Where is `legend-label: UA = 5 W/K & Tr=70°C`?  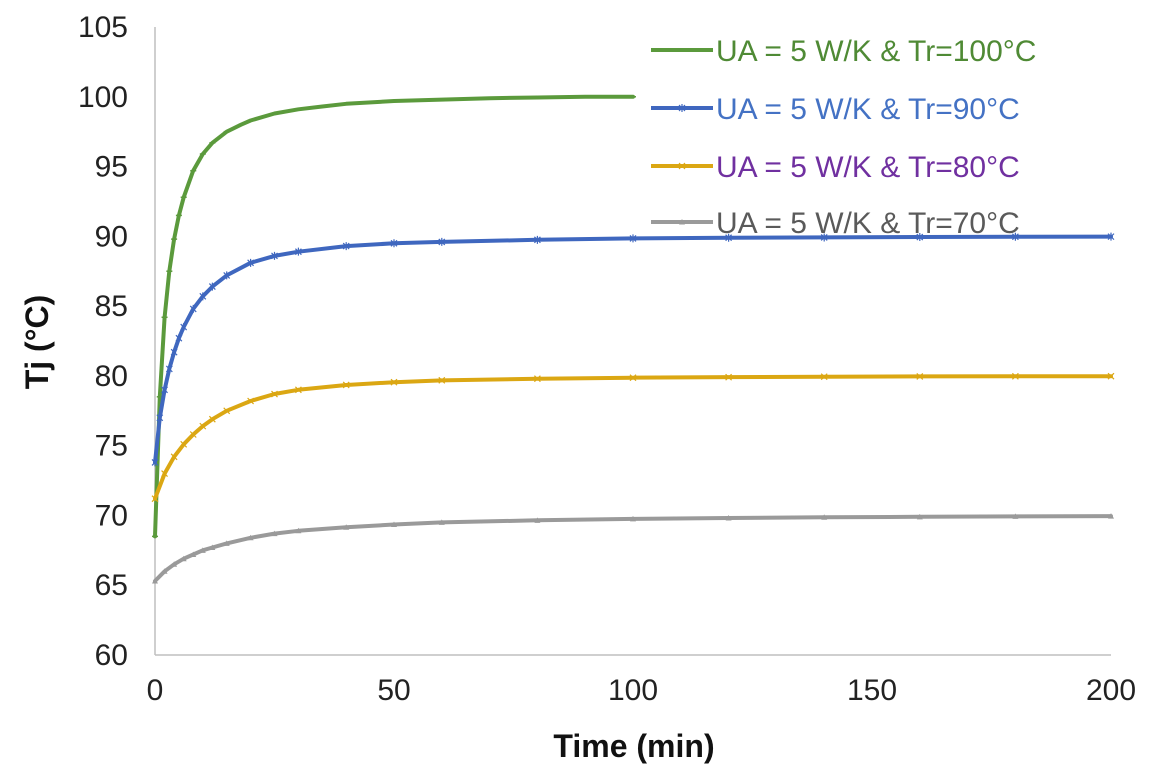
legend-label: UA = 5 W/K & Tr=70°C is located at coordinates (868, 223).